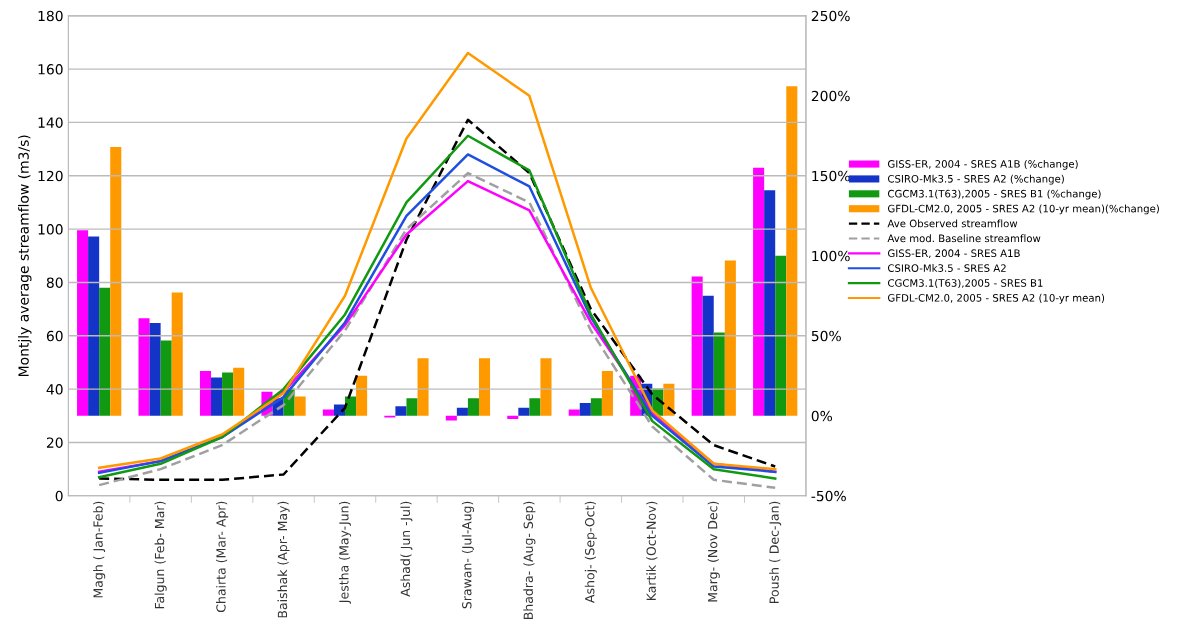 This screenshot has height=630, width=1180. Describe the element at coordinates (952, 223) in the screenshot. I see `legend-label: Ave Observed streamflow` at that location.